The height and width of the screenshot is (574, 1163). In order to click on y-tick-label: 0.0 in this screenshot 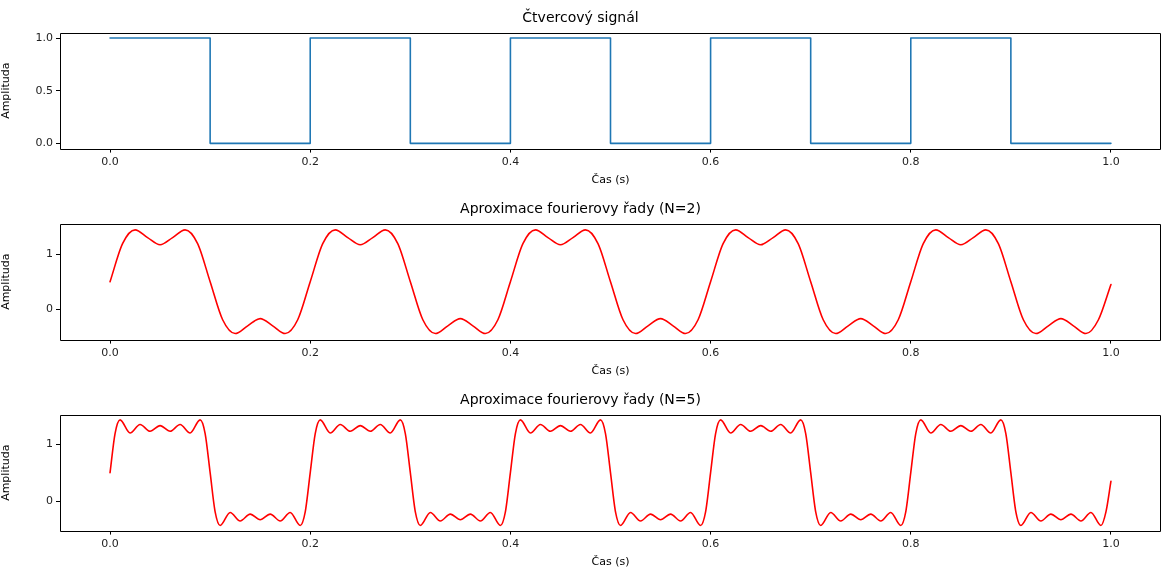, I will do `click(44, 143)`.